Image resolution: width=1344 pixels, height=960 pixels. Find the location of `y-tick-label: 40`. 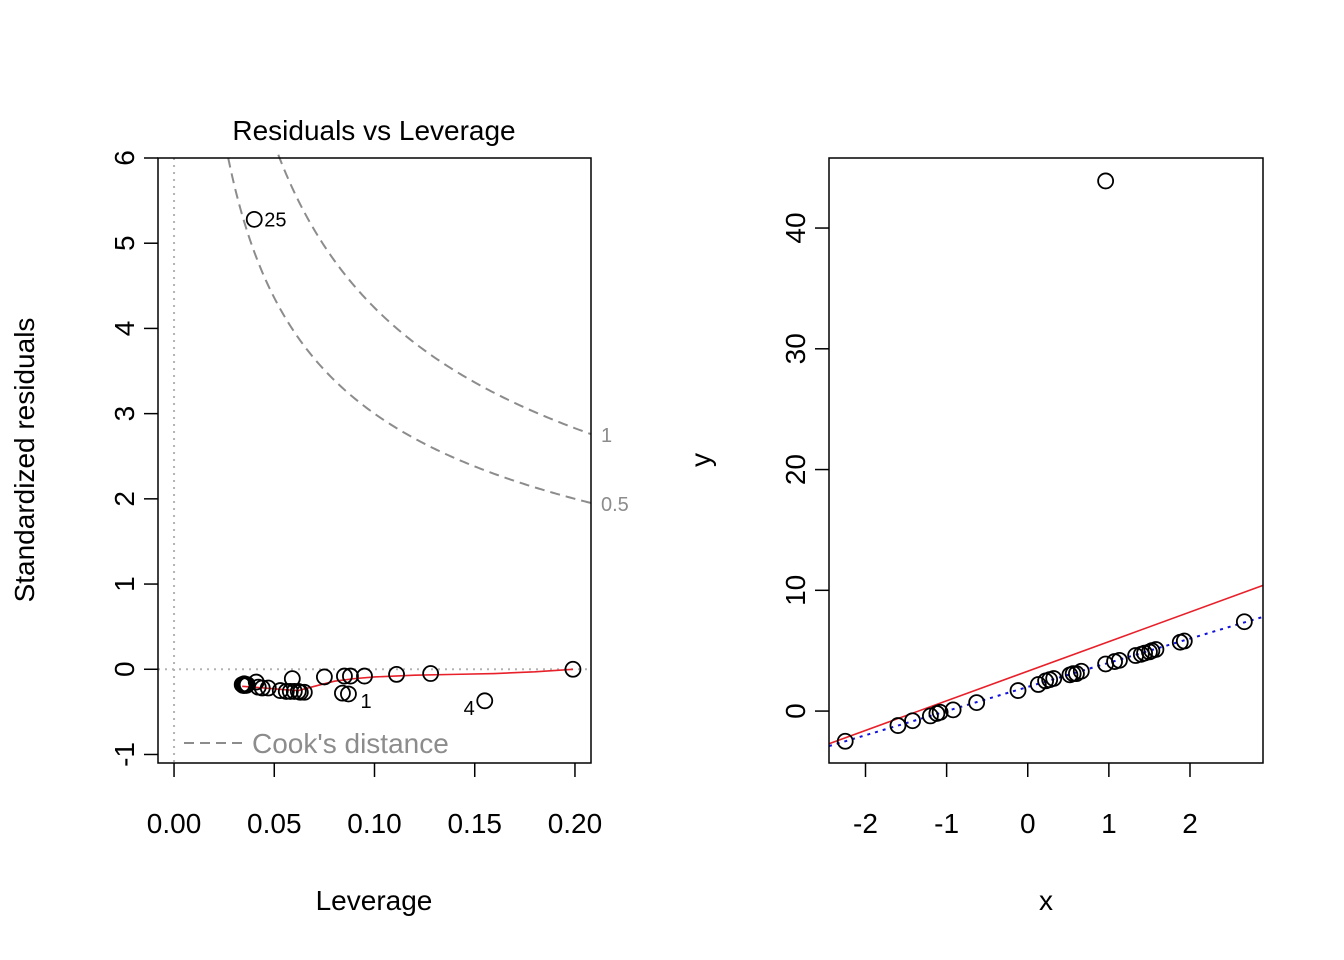

y-tick-label: 40 is located at coordinates (795, 227).